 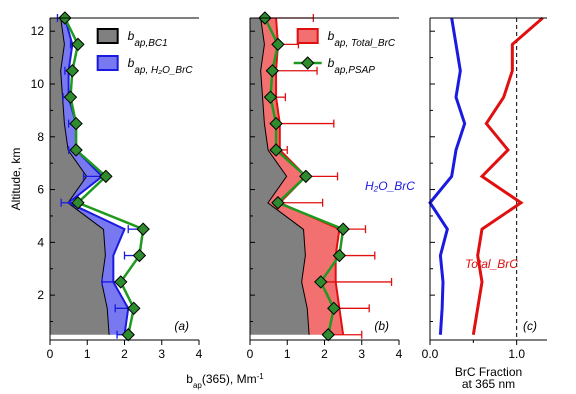 I want to click on legend-subscript: ap,BC1, so click(x=150, y=43).